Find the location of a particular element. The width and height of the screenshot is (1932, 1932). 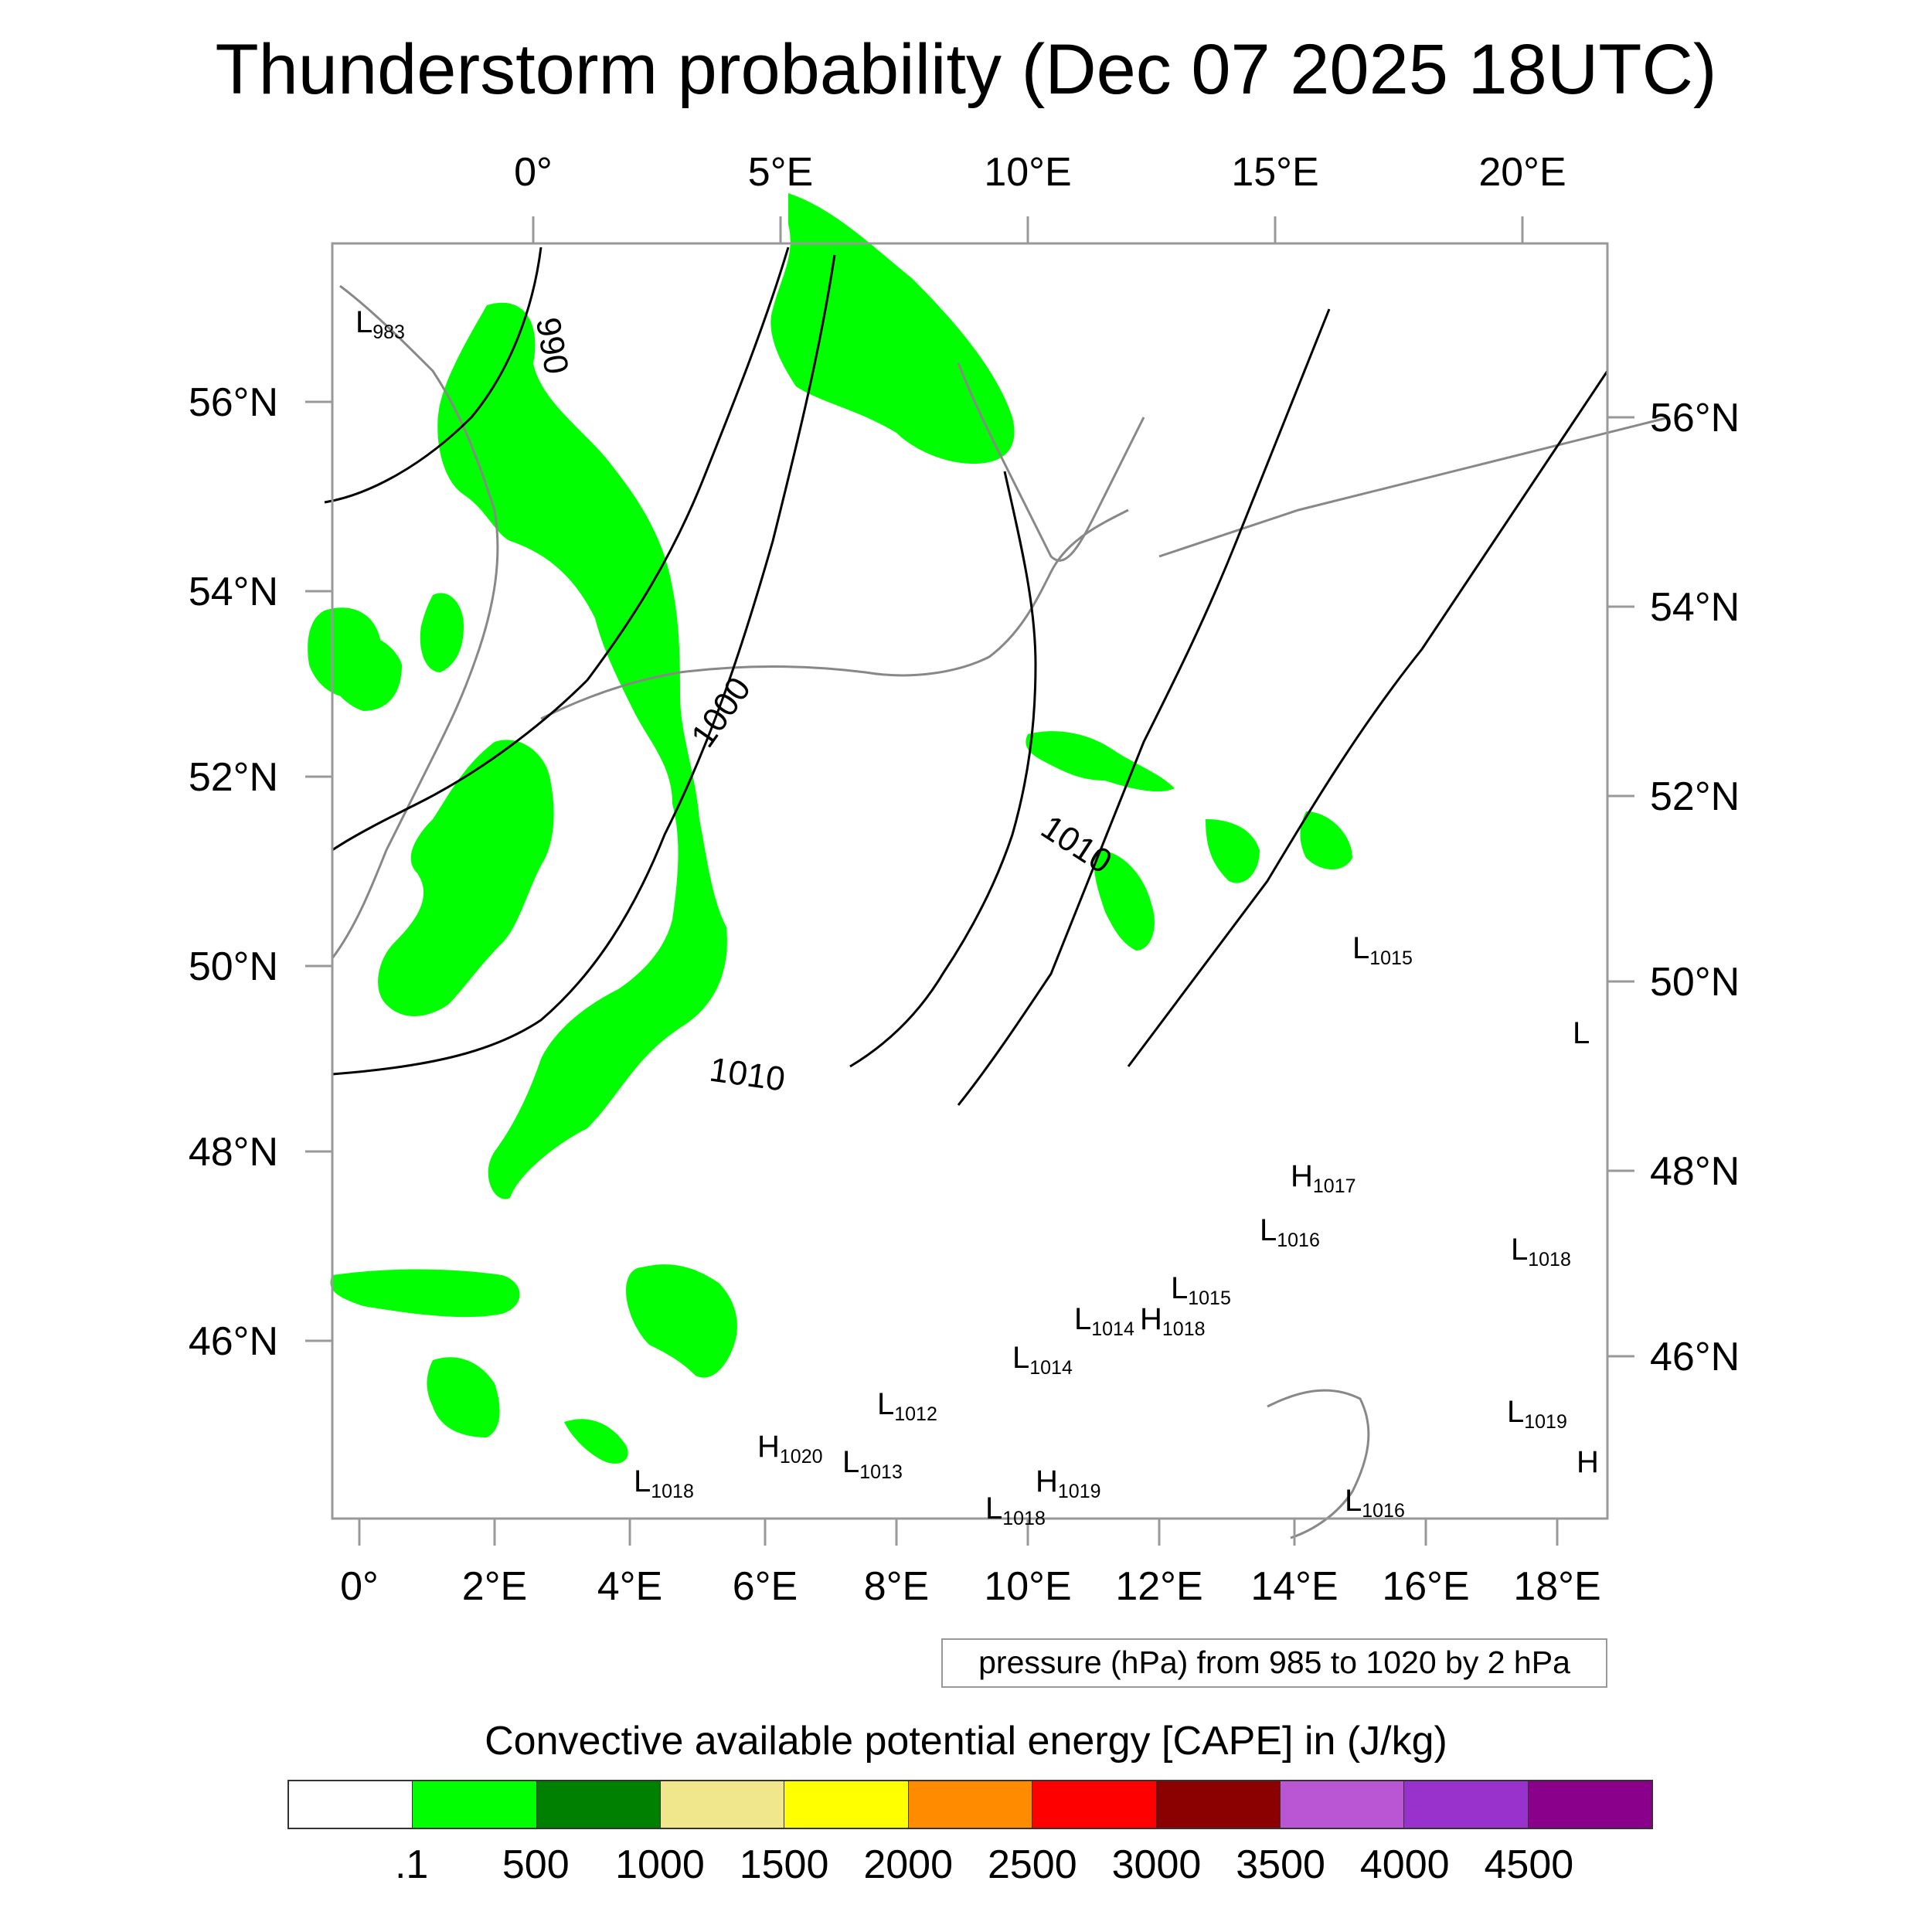

pressure-center: L is located at coordinates (1582, 1033).